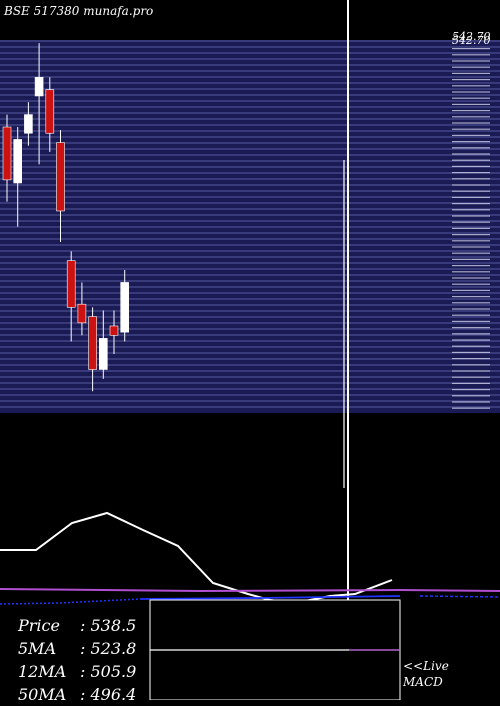 This screenshot has height=706, width=500. Describe the element at coordinates (77, 671) in the screenshot. I see `ma12-row: 12MA : 505.9` at that location.